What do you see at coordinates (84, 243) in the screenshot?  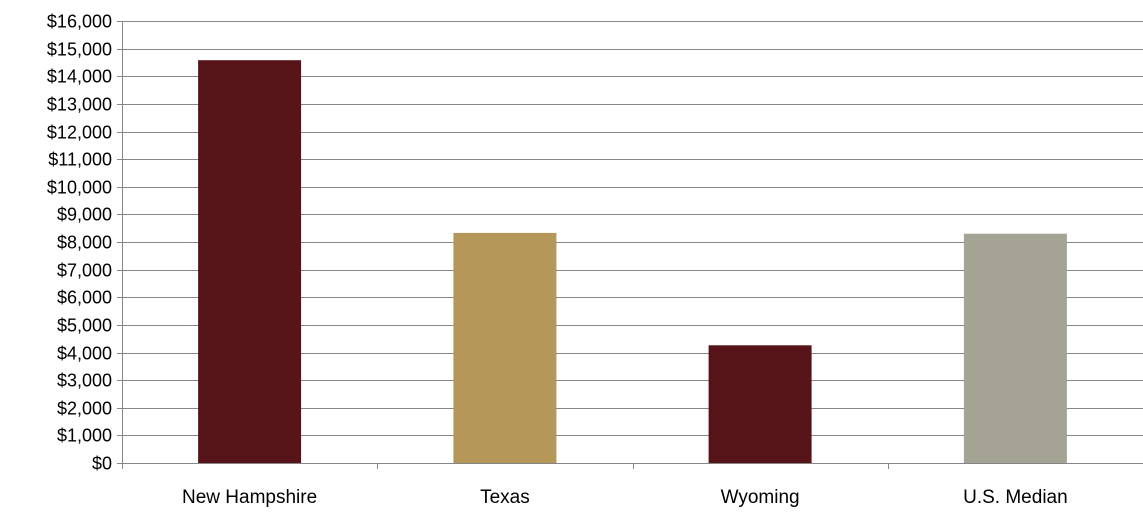 I see `y-axis-tick-label: $8,000` at bounding box center [84, 243].